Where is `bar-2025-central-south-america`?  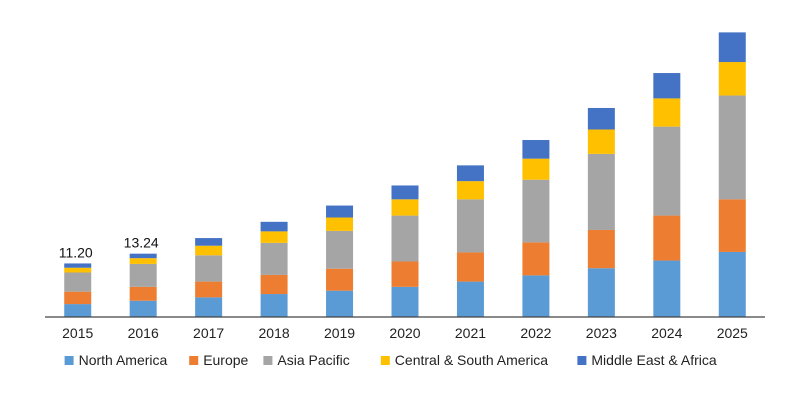 bar-2025-central-south-america is located at coordinates (732, 79).